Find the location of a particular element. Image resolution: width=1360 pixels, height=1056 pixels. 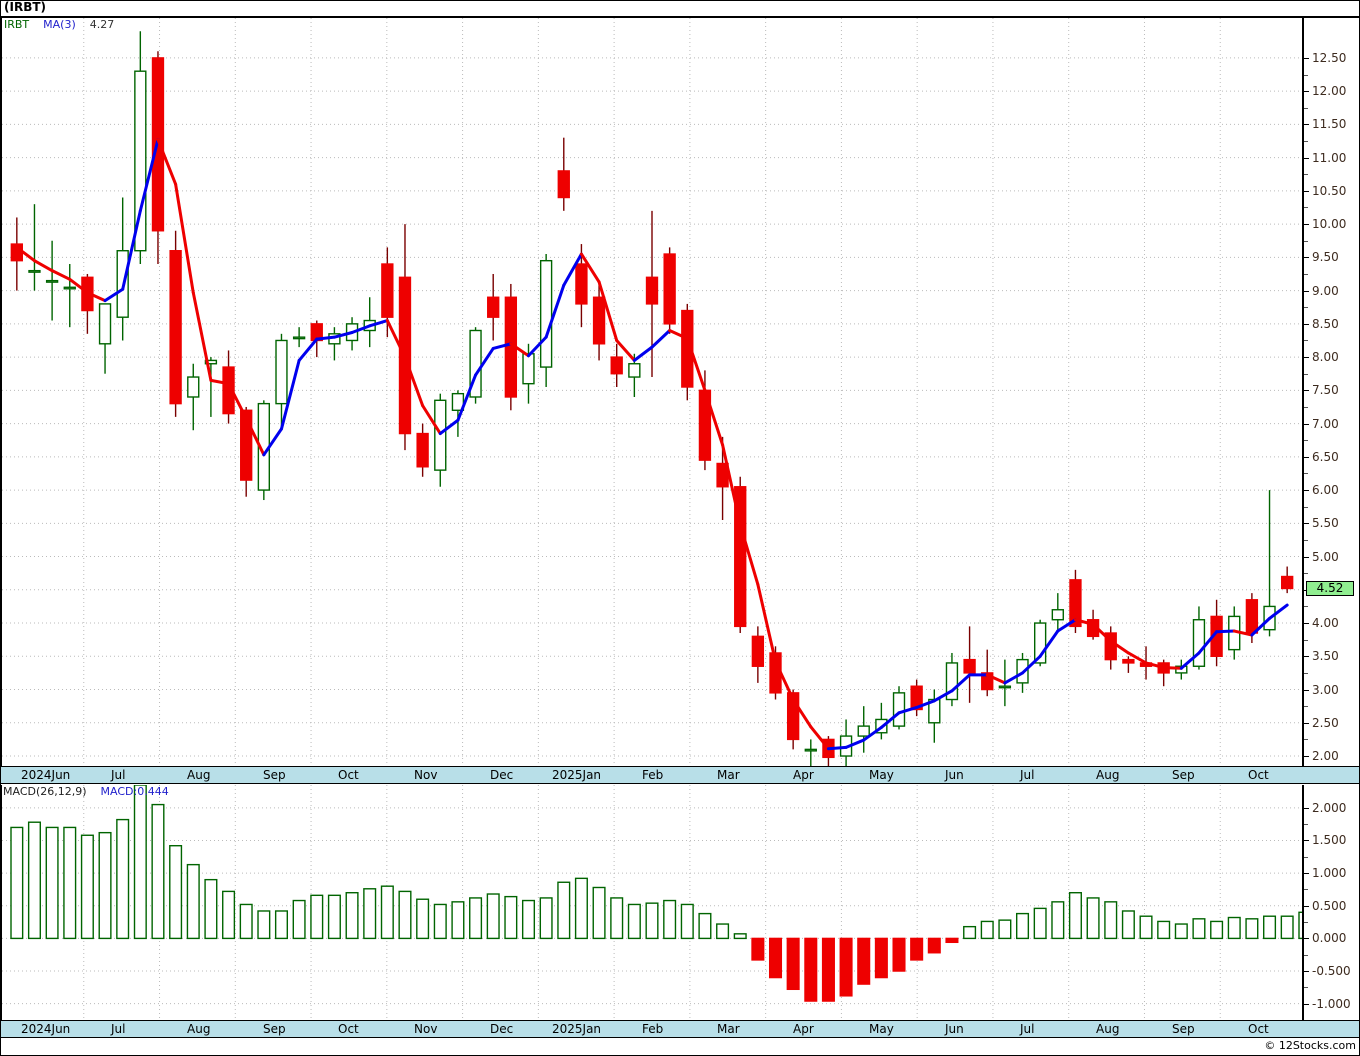

date-axis-label: 2024Jun is located at coordinates (46, 1029).